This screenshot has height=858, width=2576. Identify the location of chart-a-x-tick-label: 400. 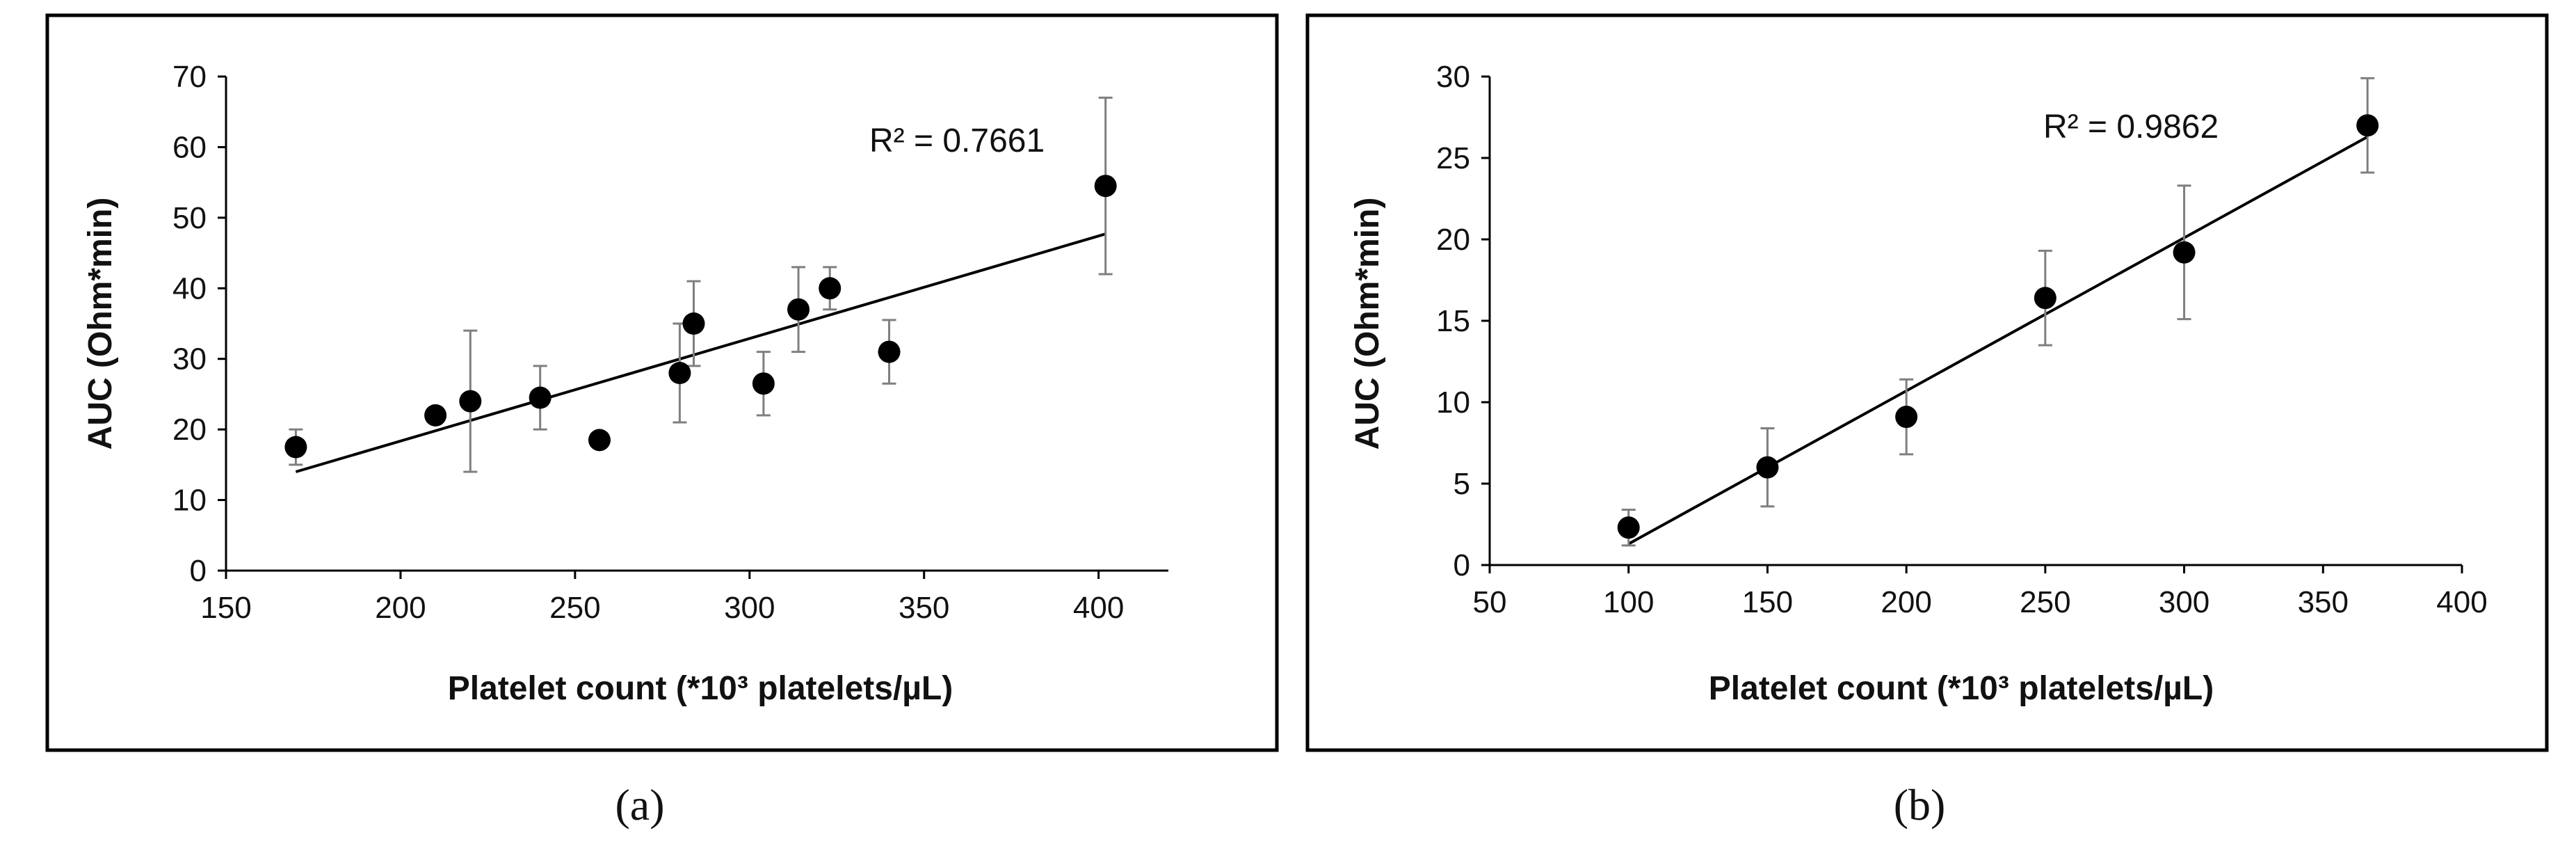
(1098, 608).